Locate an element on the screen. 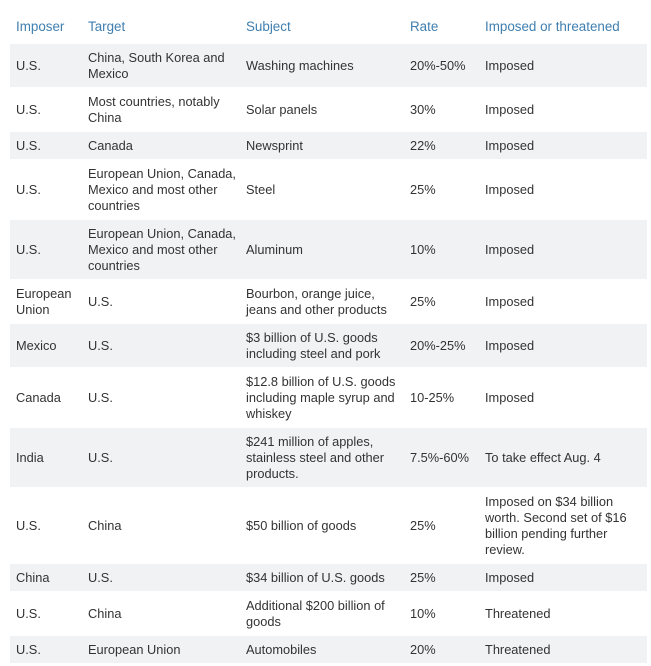  cell-target: European Union is located at coordinates (161, 649).